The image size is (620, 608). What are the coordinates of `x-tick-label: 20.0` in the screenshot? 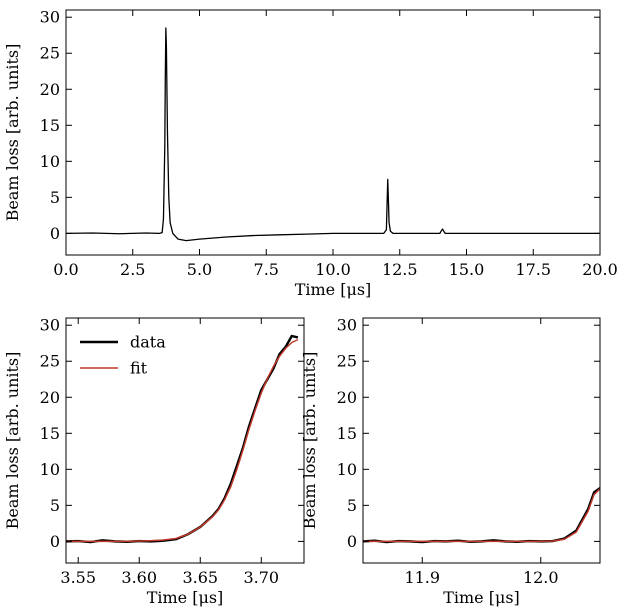 It's located at (600, 269).